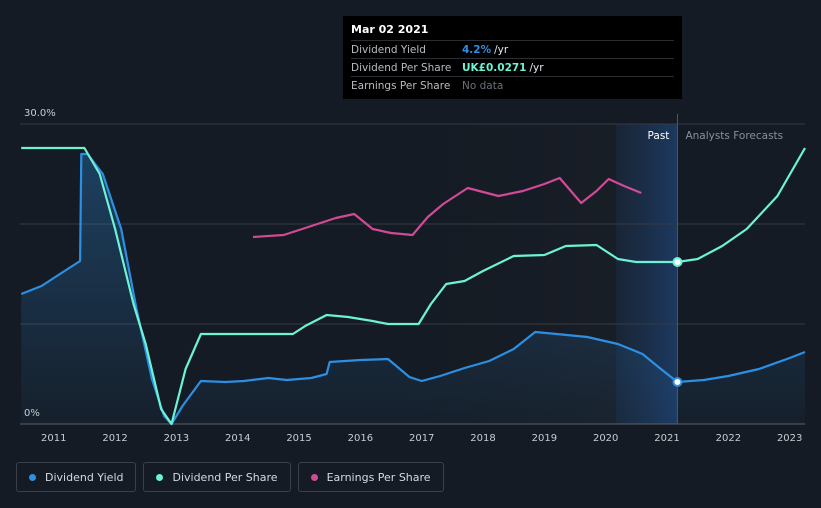  I want to click on legend-label: Earnings Per Share, so click(378, 477).